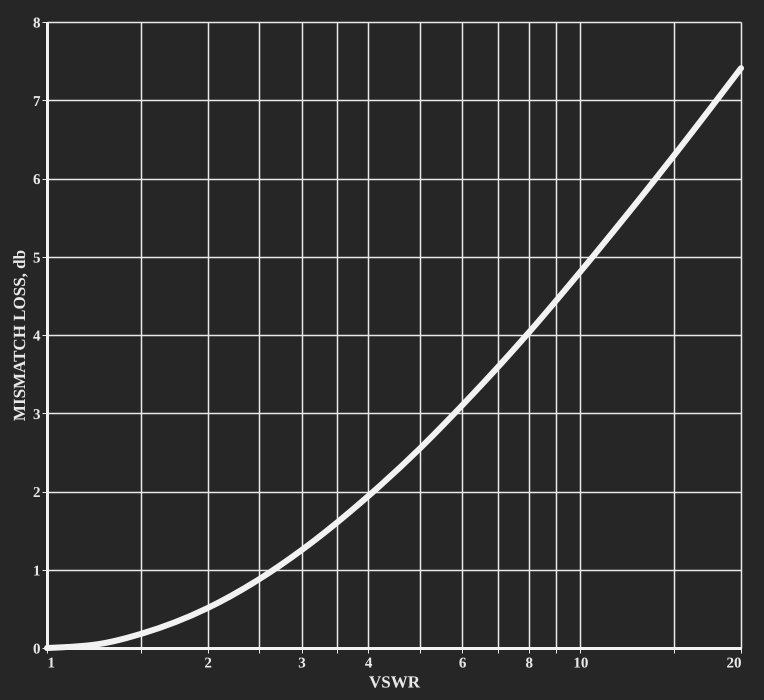 The width and height of the screenshot is (764, 700). I want to click on x-tick-label: 6, so click(462, 664).